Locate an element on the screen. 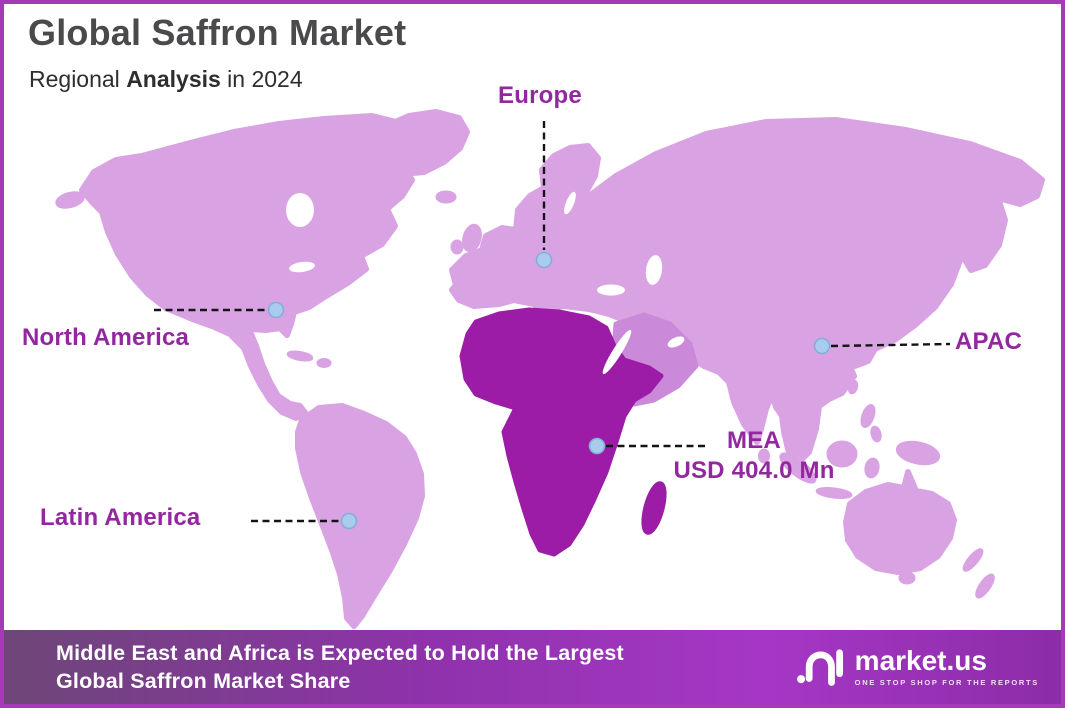 This screenshot has width=1065, height=708. island-aleutian is located at coordinates (70, 200).